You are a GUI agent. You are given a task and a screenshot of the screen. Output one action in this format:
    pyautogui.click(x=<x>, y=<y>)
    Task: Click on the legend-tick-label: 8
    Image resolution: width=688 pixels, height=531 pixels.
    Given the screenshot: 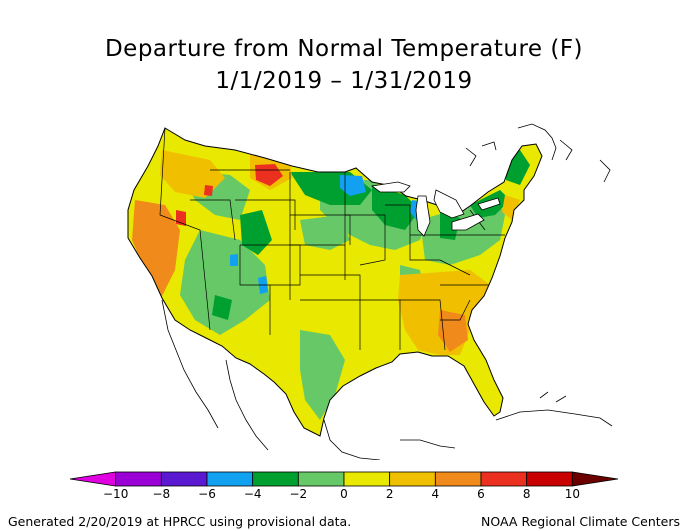 What is the action you would take?
    pyautogui.click(x=527, y=494)
    